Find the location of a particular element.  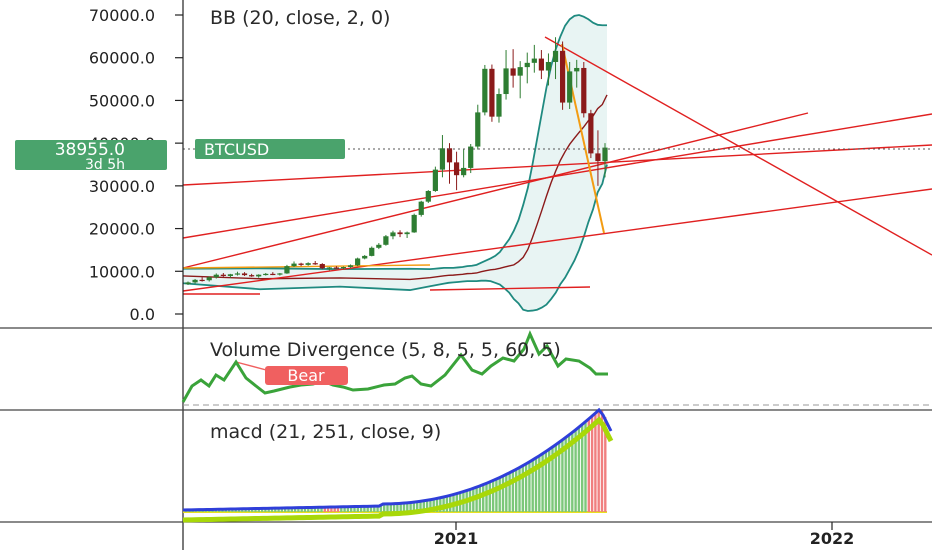

macd-pane is located at coordinates (398, 465).